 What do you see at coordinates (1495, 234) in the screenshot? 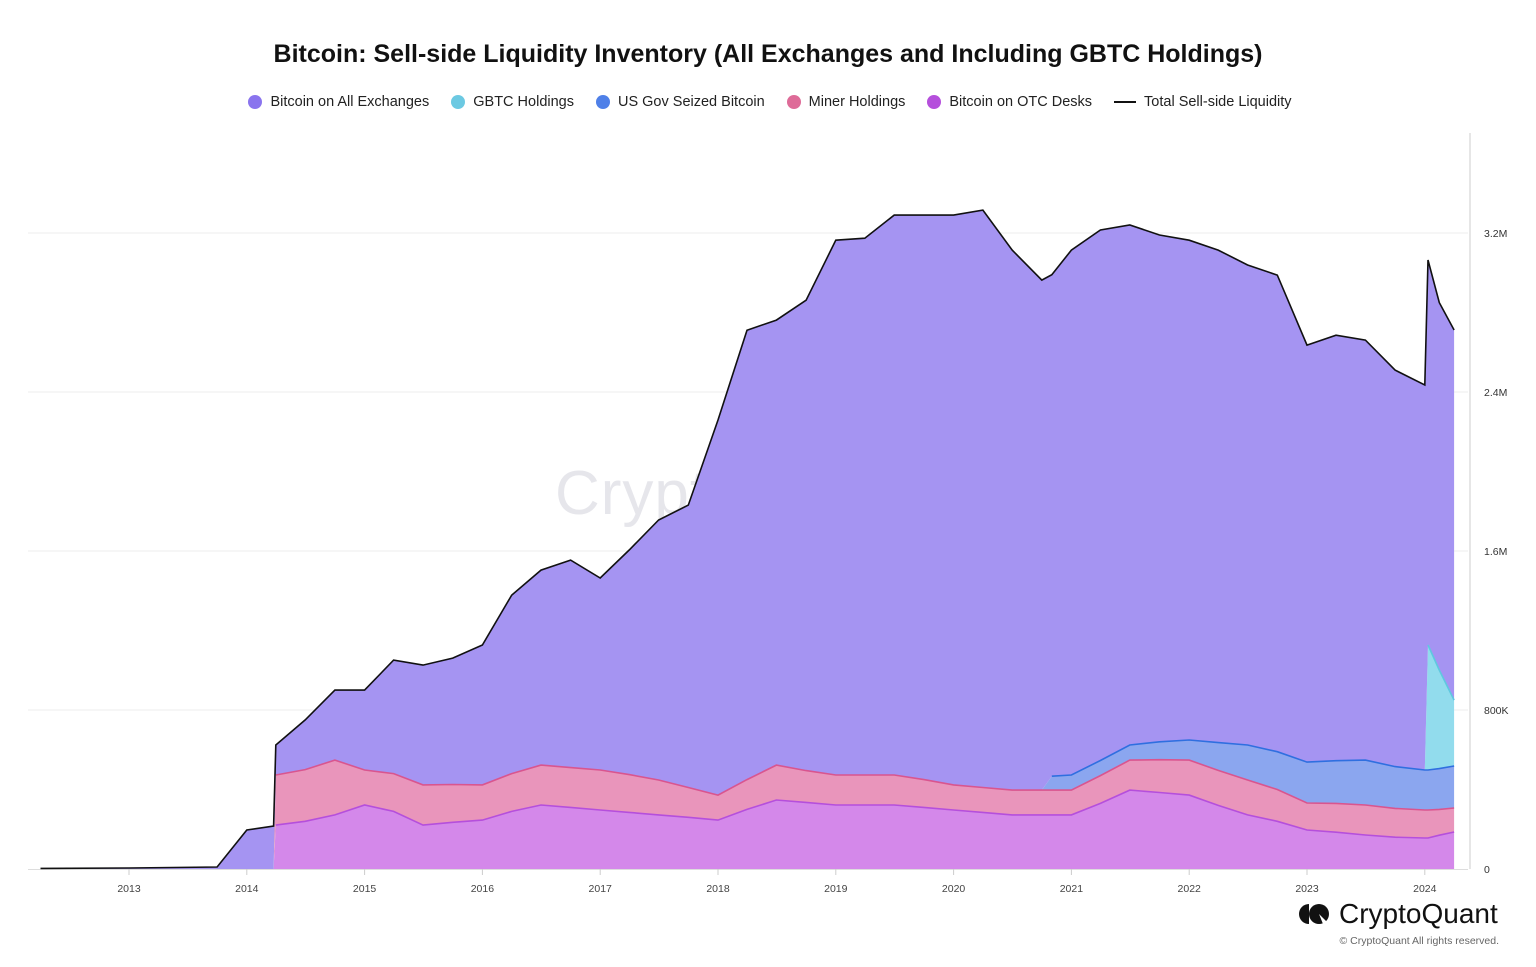
I see `y-tick-label: 3.2M` at bounding box center [1495, 234].